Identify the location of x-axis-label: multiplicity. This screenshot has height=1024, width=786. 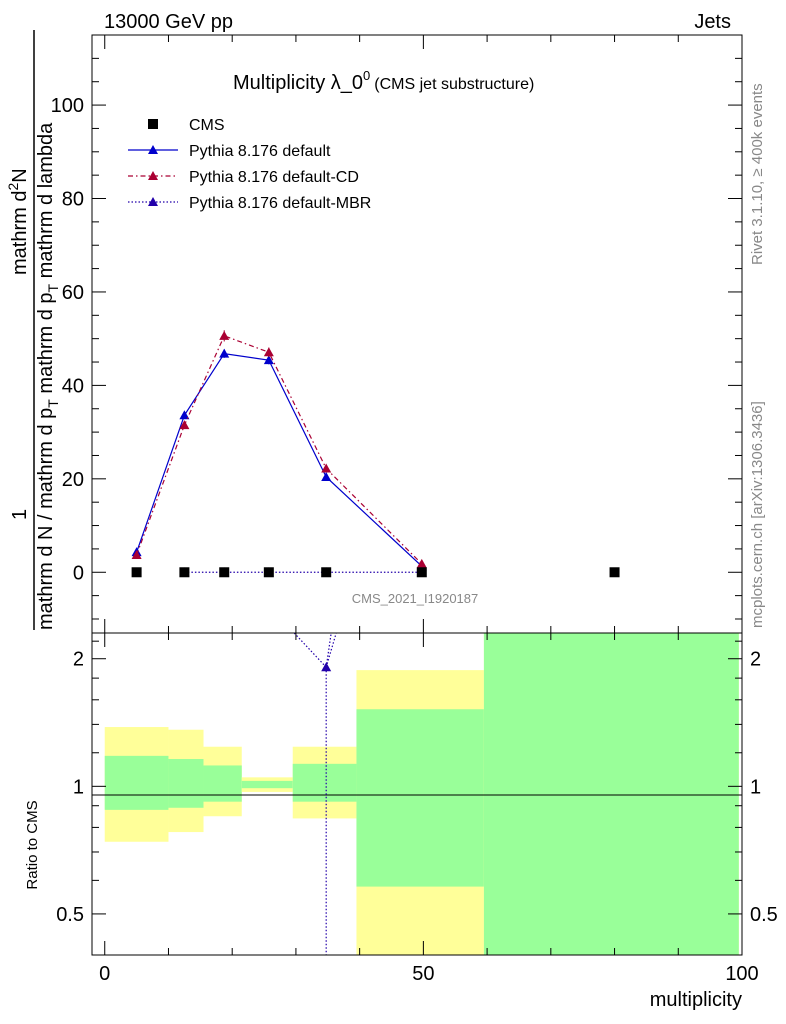
(696, 1000).